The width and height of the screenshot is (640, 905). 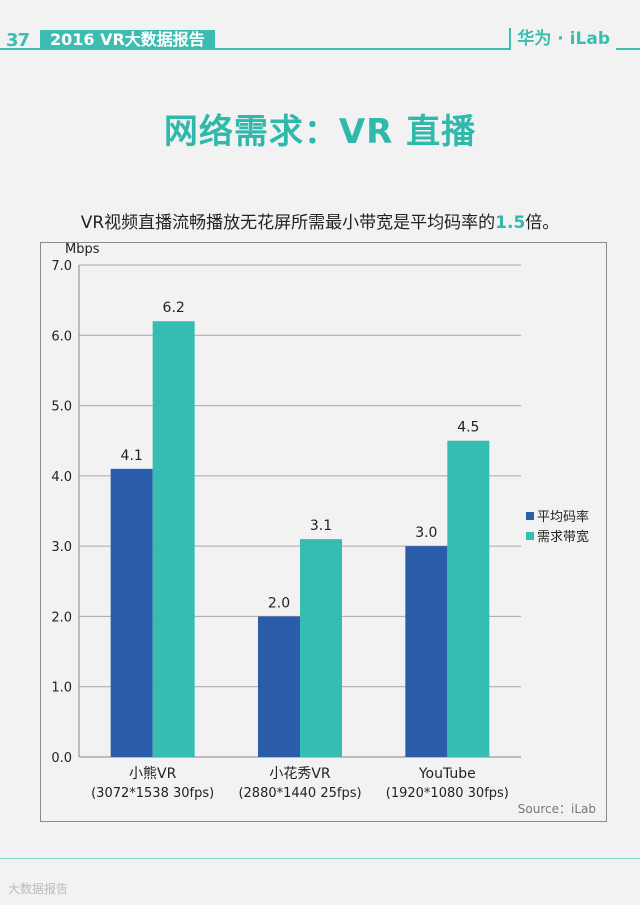 What do you see at coordinates (426, 533) in the screenshot?
I see `data-label: 3.0` at bounding box center [426, 533].